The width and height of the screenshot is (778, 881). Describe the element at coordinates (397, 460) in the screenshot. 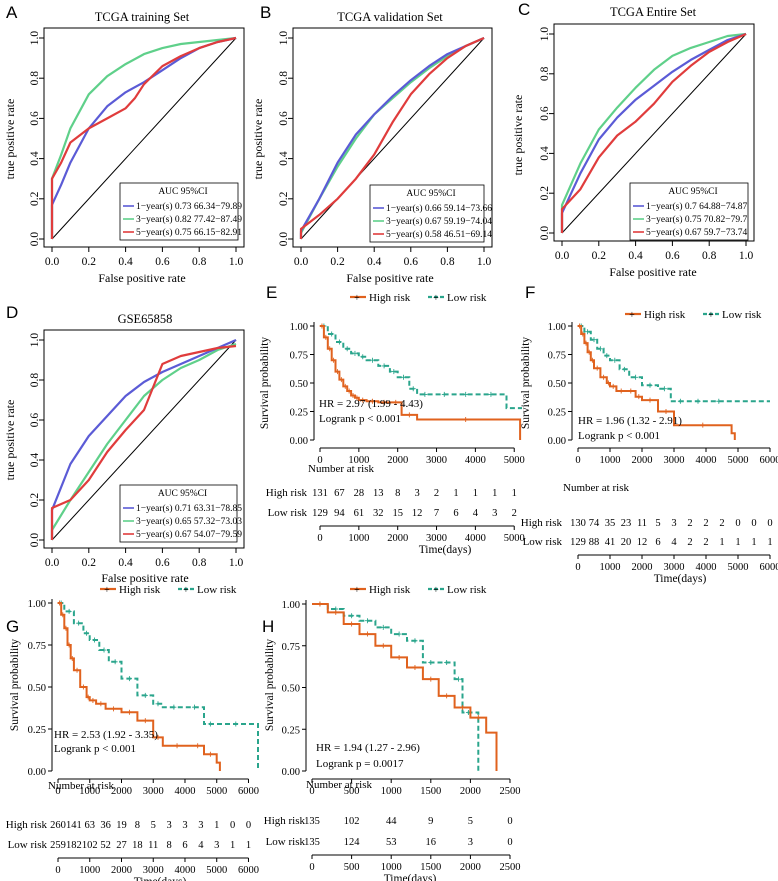

I see `x-tick-label: 2000` at that location.